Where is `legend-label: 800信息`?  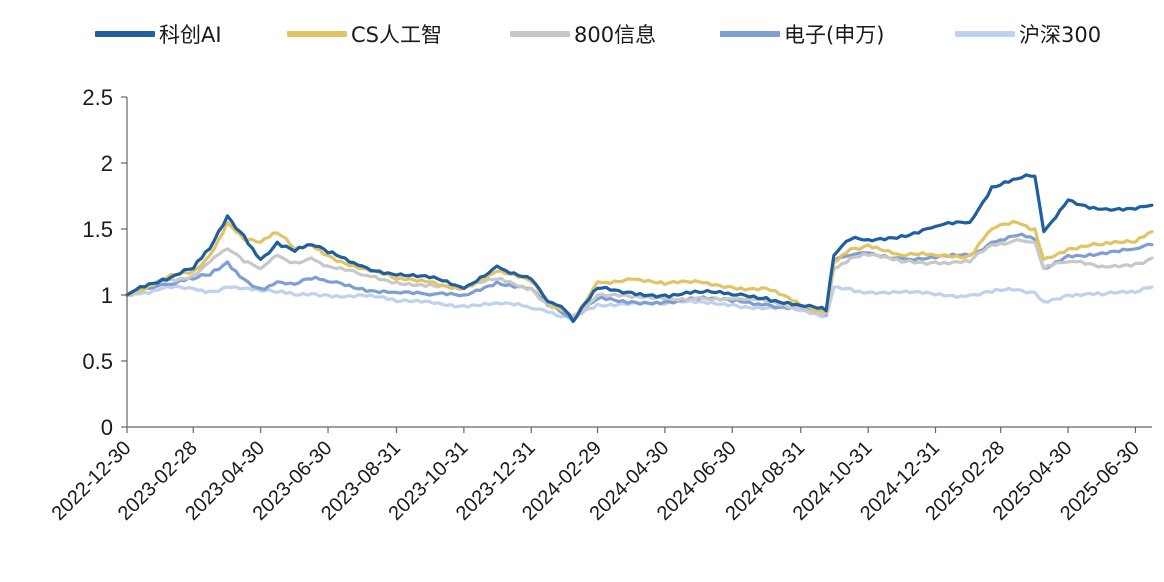 legend-label: 800信息 is located at coordinates (615, 35).